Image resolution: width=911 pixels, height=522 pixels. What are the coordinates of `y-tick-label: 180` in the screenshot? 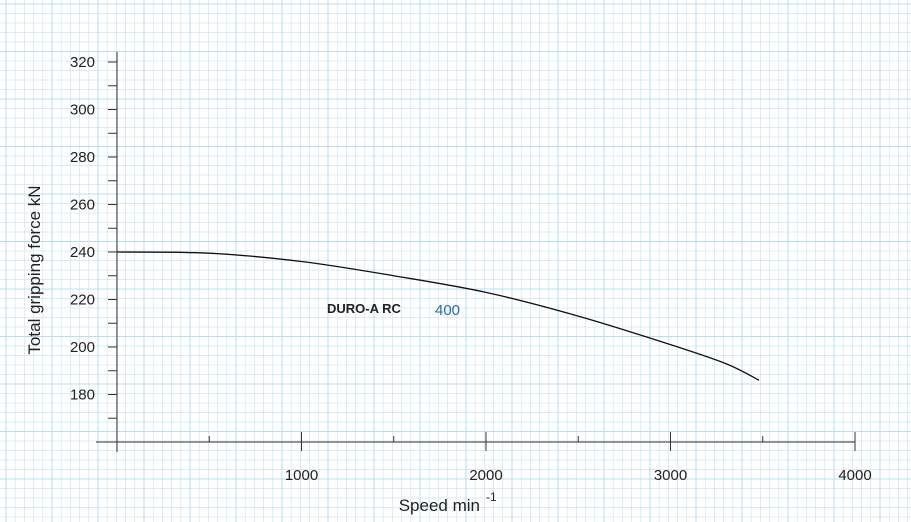 It's located at (82, 395).